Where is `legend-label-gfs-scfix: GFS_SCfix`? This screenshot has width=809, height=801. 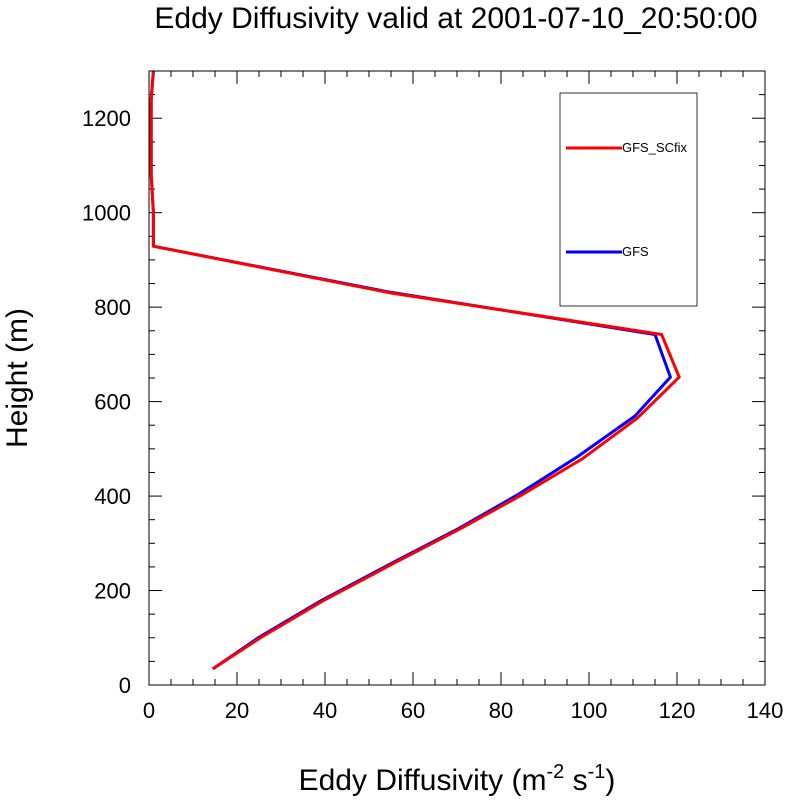 legend-label-gfs-scfix: GFS_SCfix is located at coordinates (655, 147).